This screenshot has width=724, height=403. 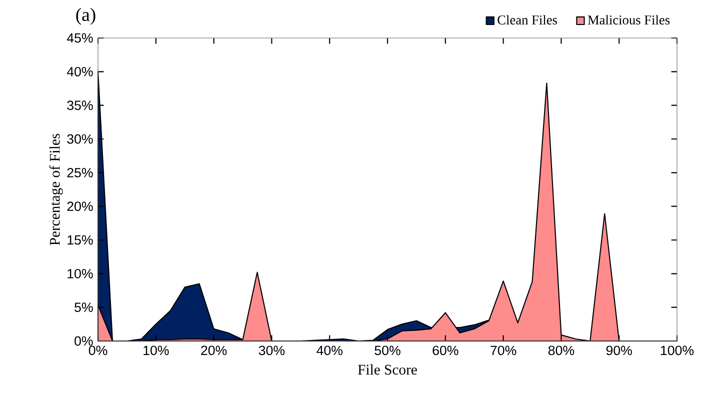 What do you see at coordinates (214, 351) in the screenshot?
I see `x-tick-label: 20%` at bounding box center [214, 351].